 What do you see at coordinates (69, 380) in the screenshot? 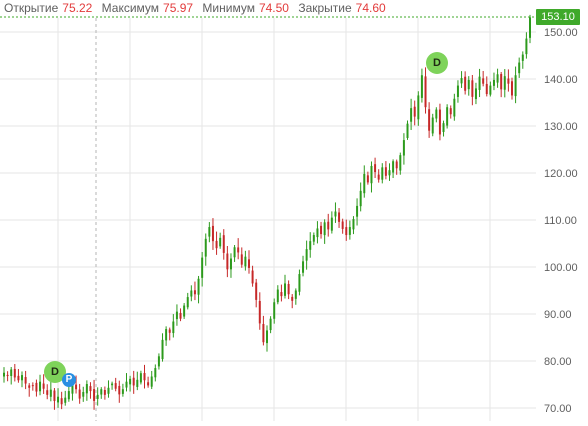
I see `event-p-marker: P` at bounding box center [69, 380].